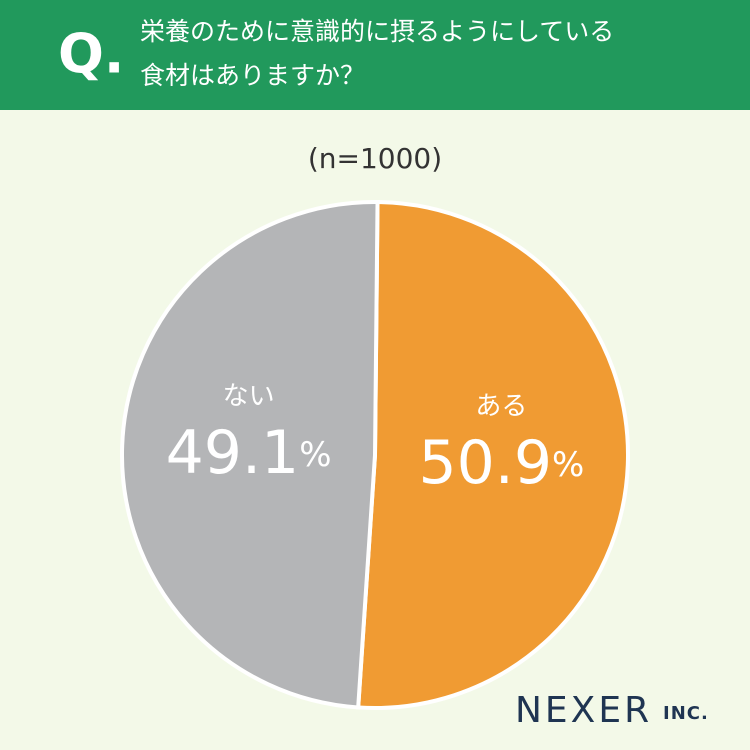  I want to click on value-number: 49.1, so click(233, 453).